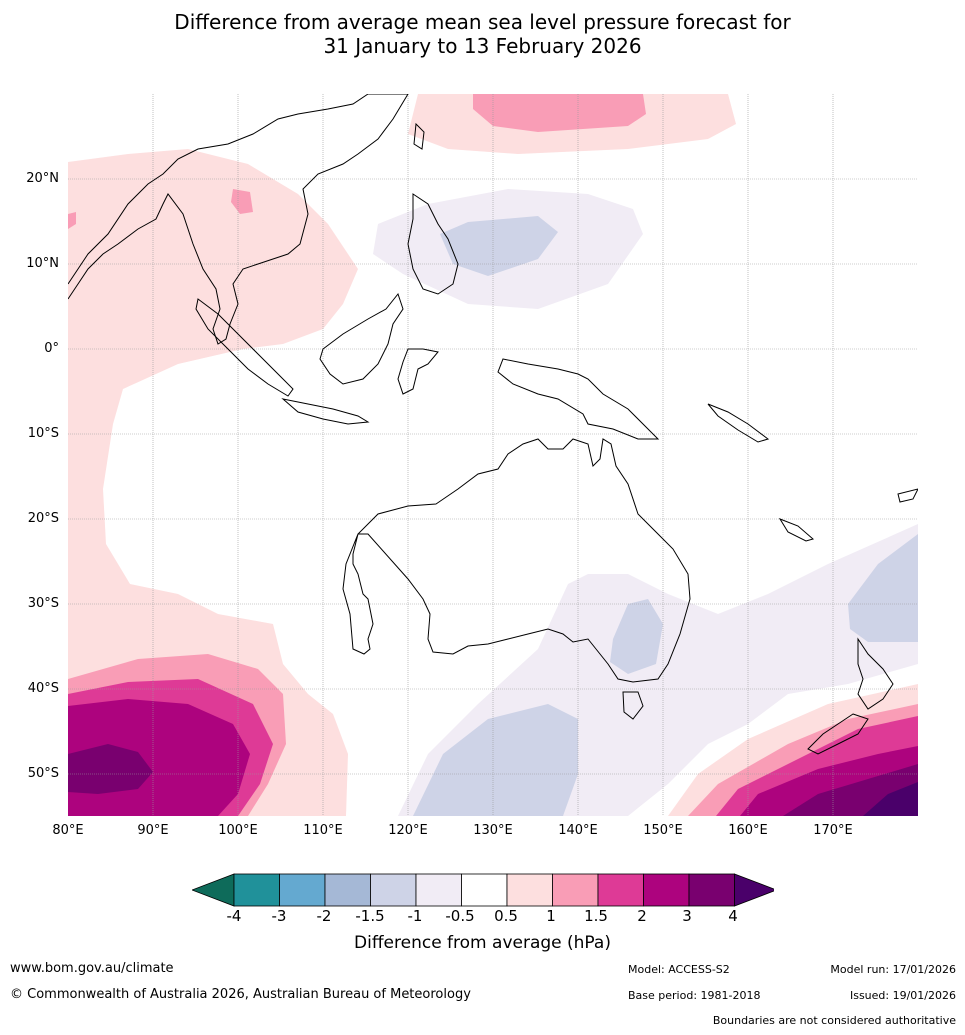  Describe the element at coordinates (578, 830) in the screenshot. I see `lon-label-140e: 140°E` at that location.